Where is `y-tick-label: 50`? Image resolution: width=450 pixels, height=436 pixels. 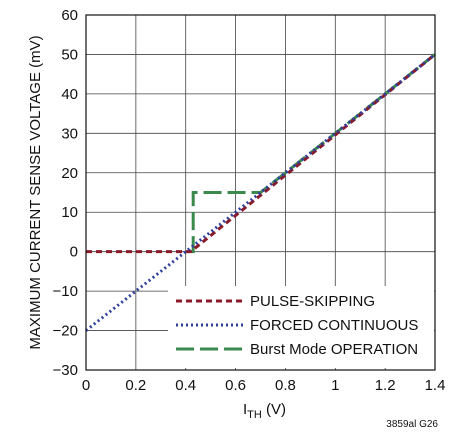
y-tick-label: 50 is located at coordinates (69, 54).